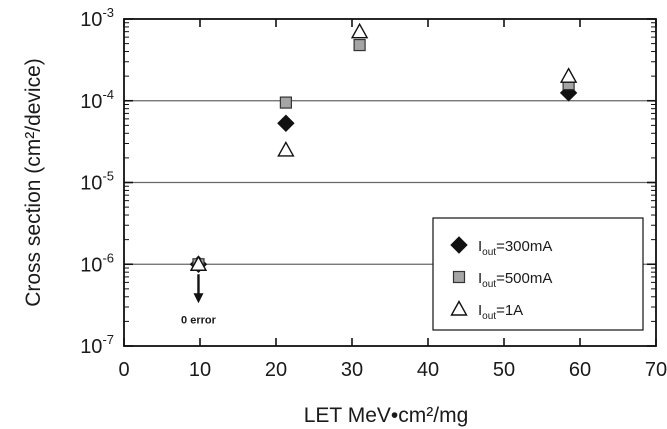 The image size is (667, 429). I want to click on y-tick-label: 10⁻⁵, so click(97, 182).